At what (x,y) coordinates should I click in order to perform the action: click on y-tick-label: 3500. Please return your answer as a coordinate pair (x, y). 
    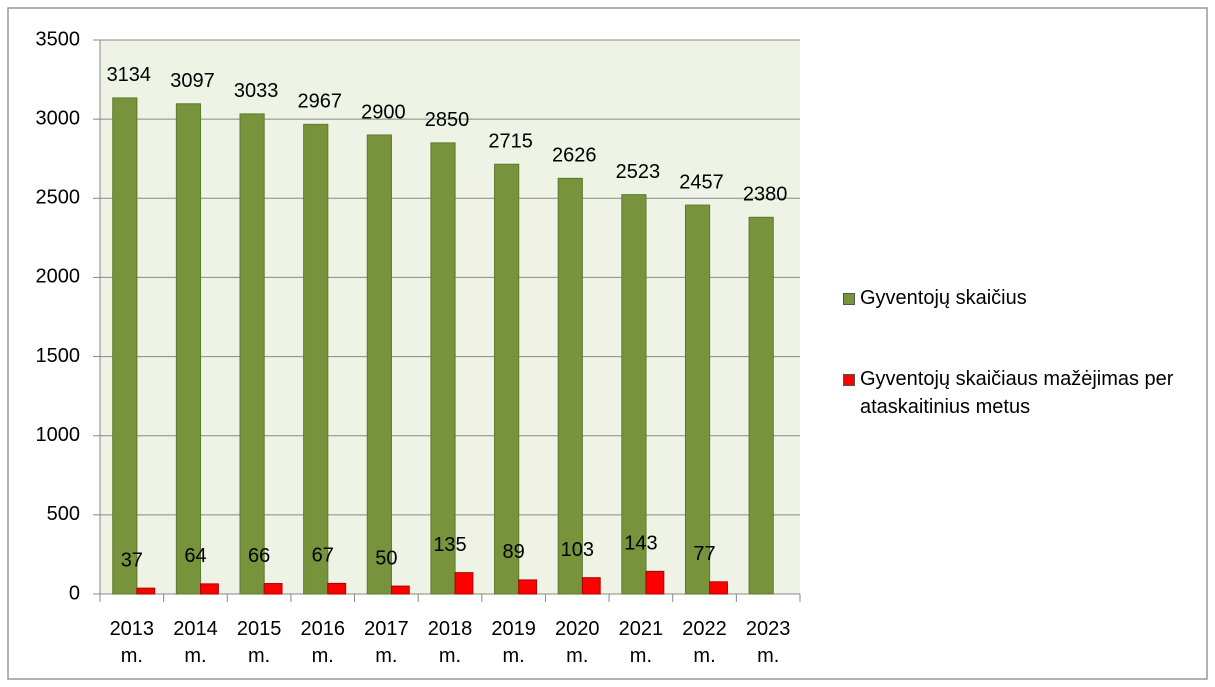
    Looking at the image, I should click on (58, 39).